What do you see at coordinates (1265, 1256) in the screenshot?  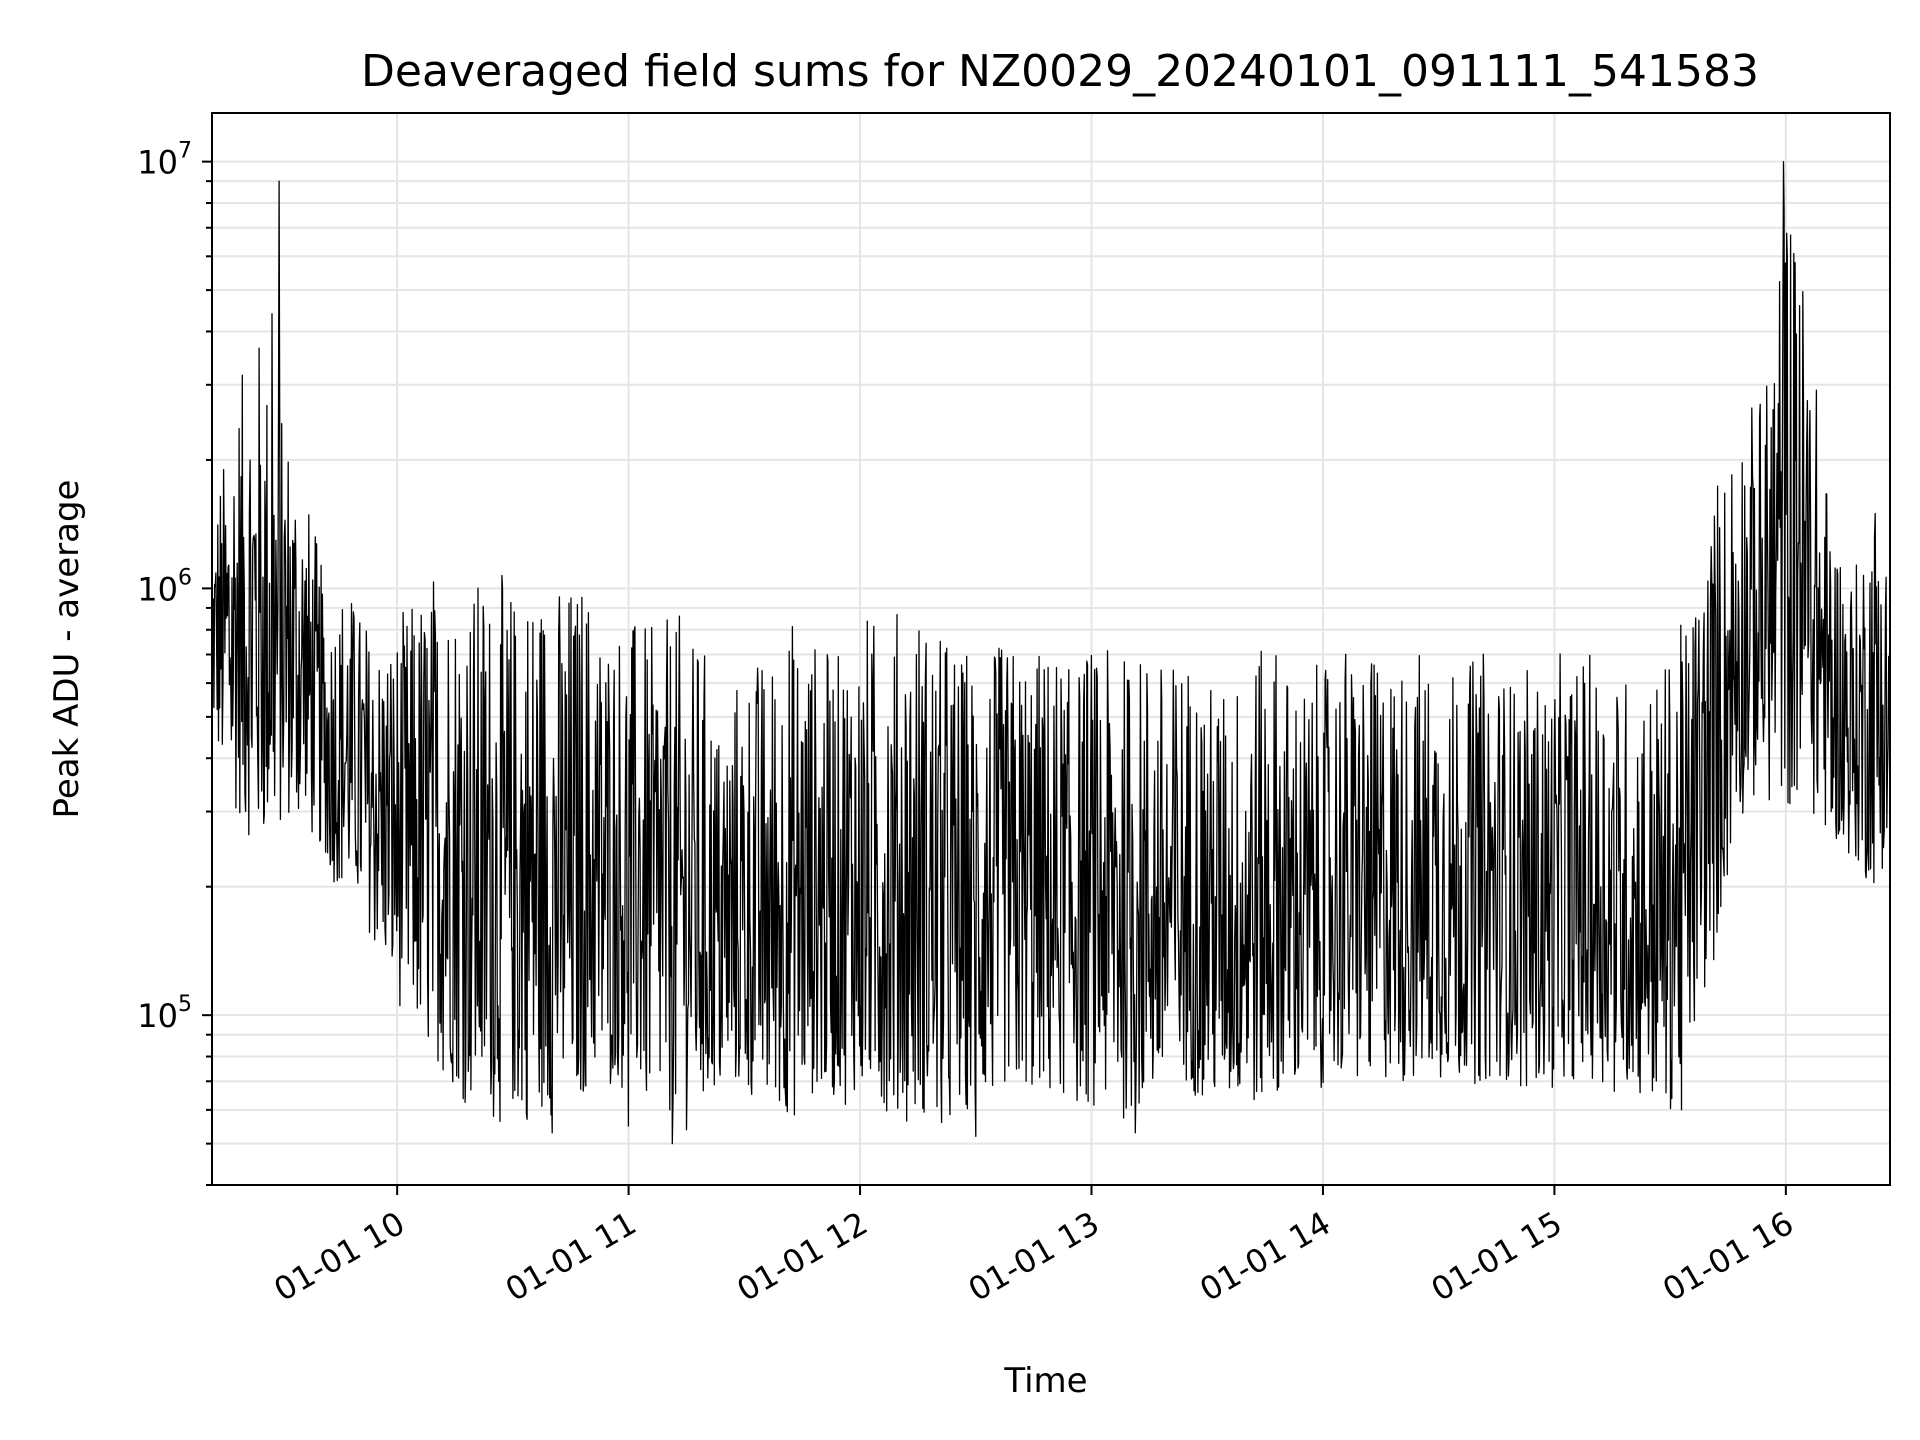 I see `x-tick-label: 01-01 14` at bounding box center [1265, 1256].